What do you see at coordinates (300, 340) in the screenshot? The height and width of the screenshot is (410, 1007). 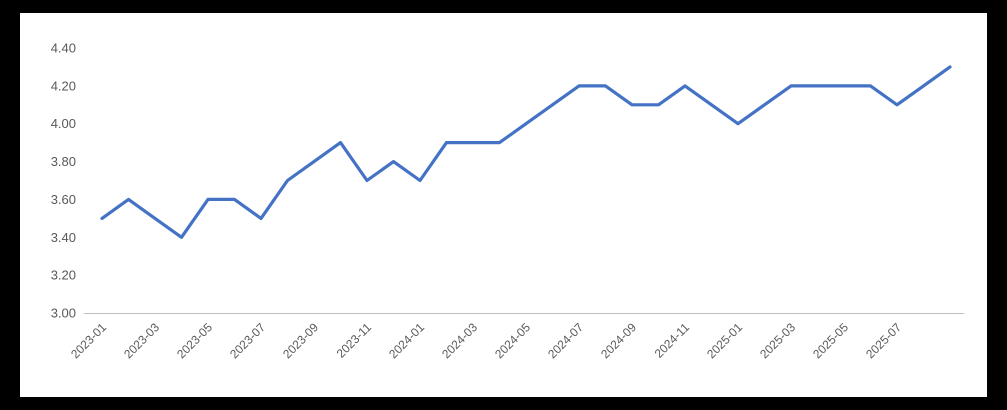 I see `x-axis-tick-label: 2023-09` at bounding box center [300, 340].